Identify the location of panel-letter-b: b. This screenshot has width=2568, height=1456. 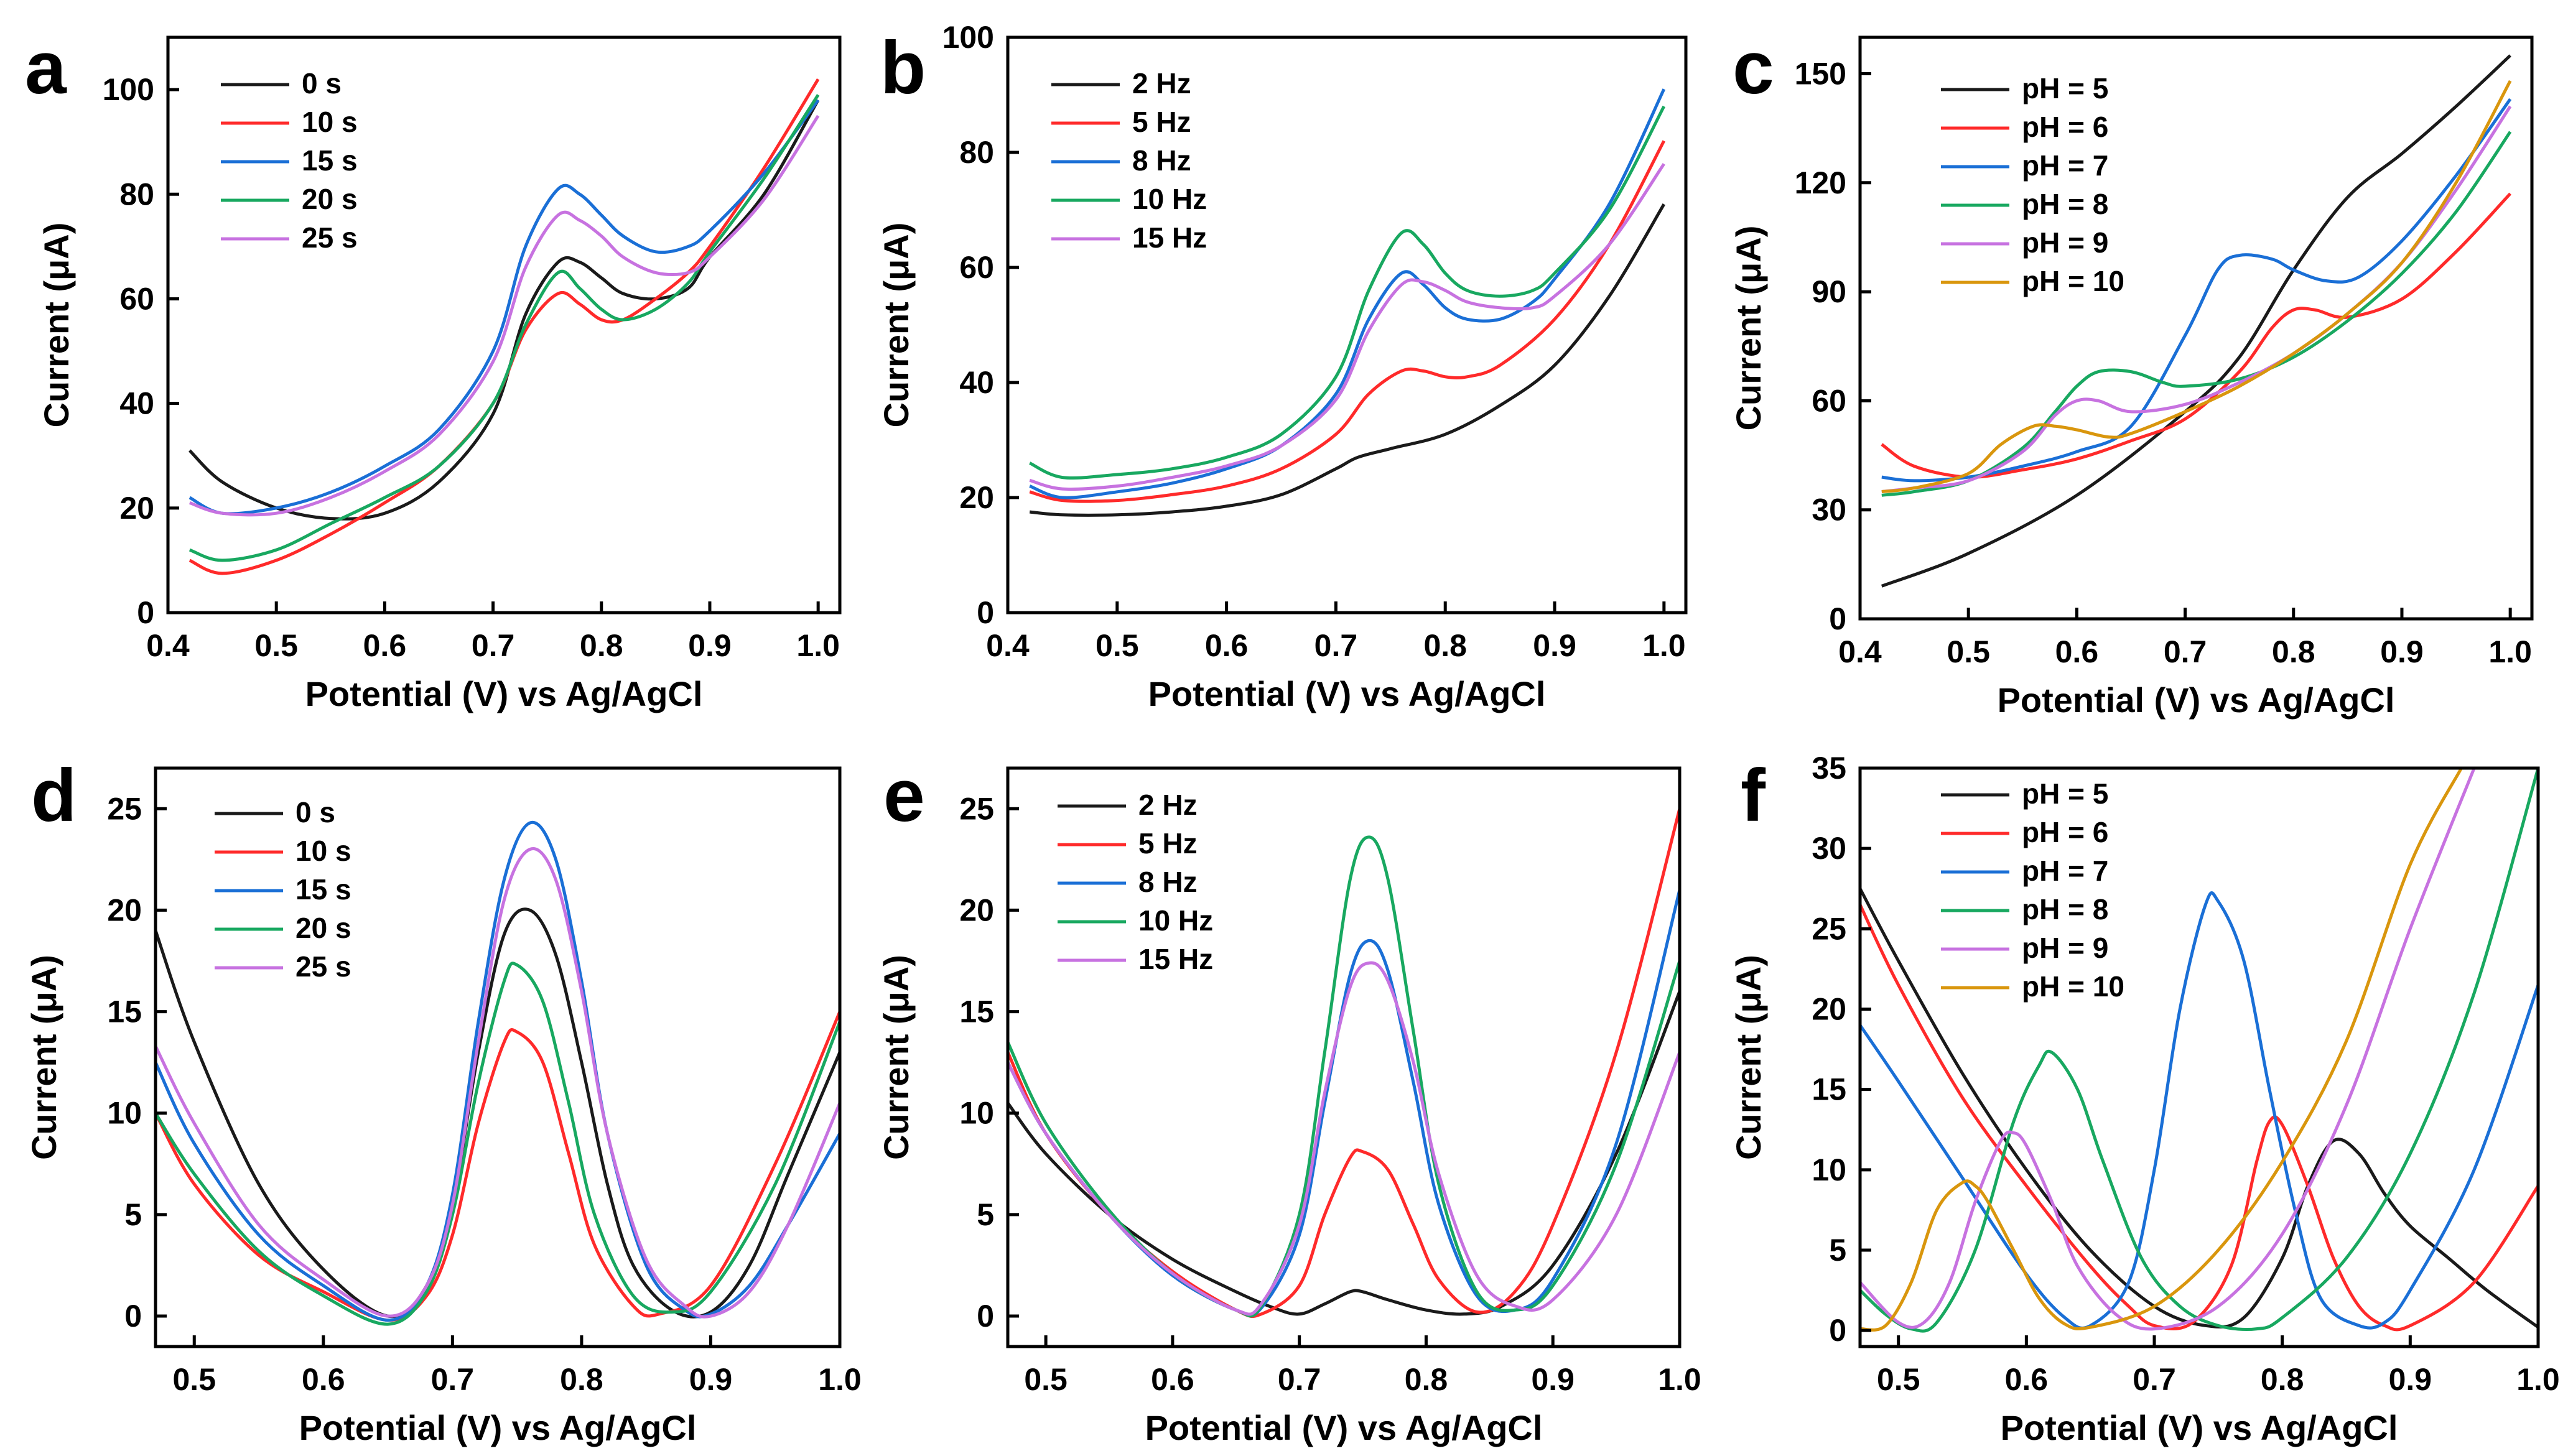
(903, 67).